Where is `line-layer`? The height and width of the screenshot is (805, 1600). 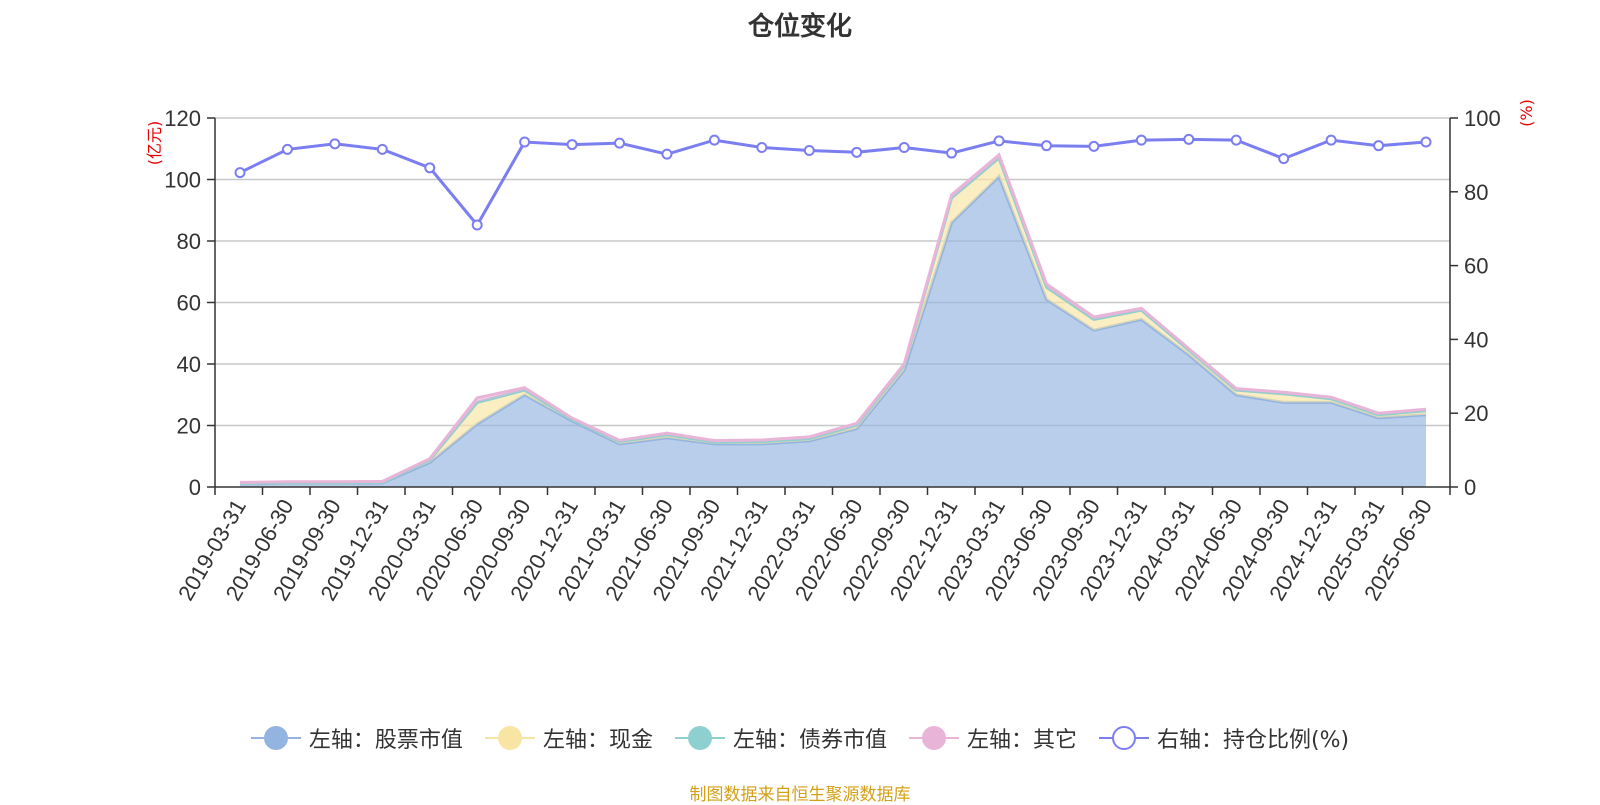 line-layer is located at coordinates (833, 182).